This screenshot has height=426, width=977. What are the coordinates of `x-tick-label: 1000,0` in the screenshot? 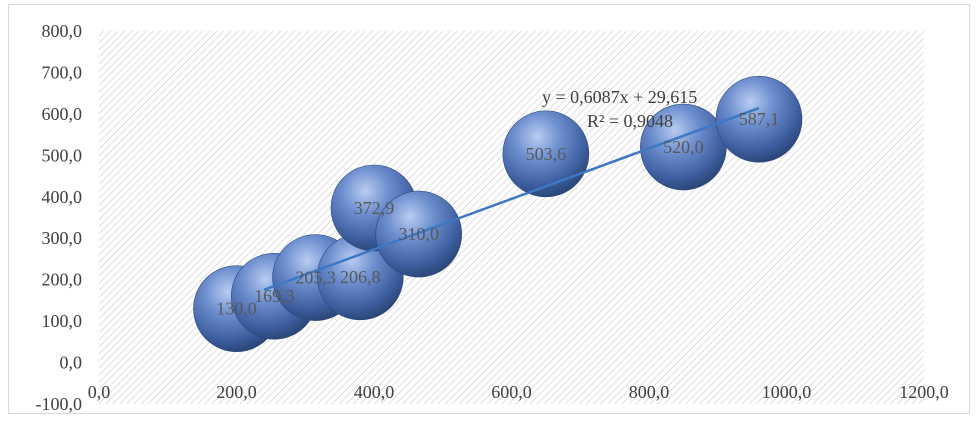 It's located at (787, 392).